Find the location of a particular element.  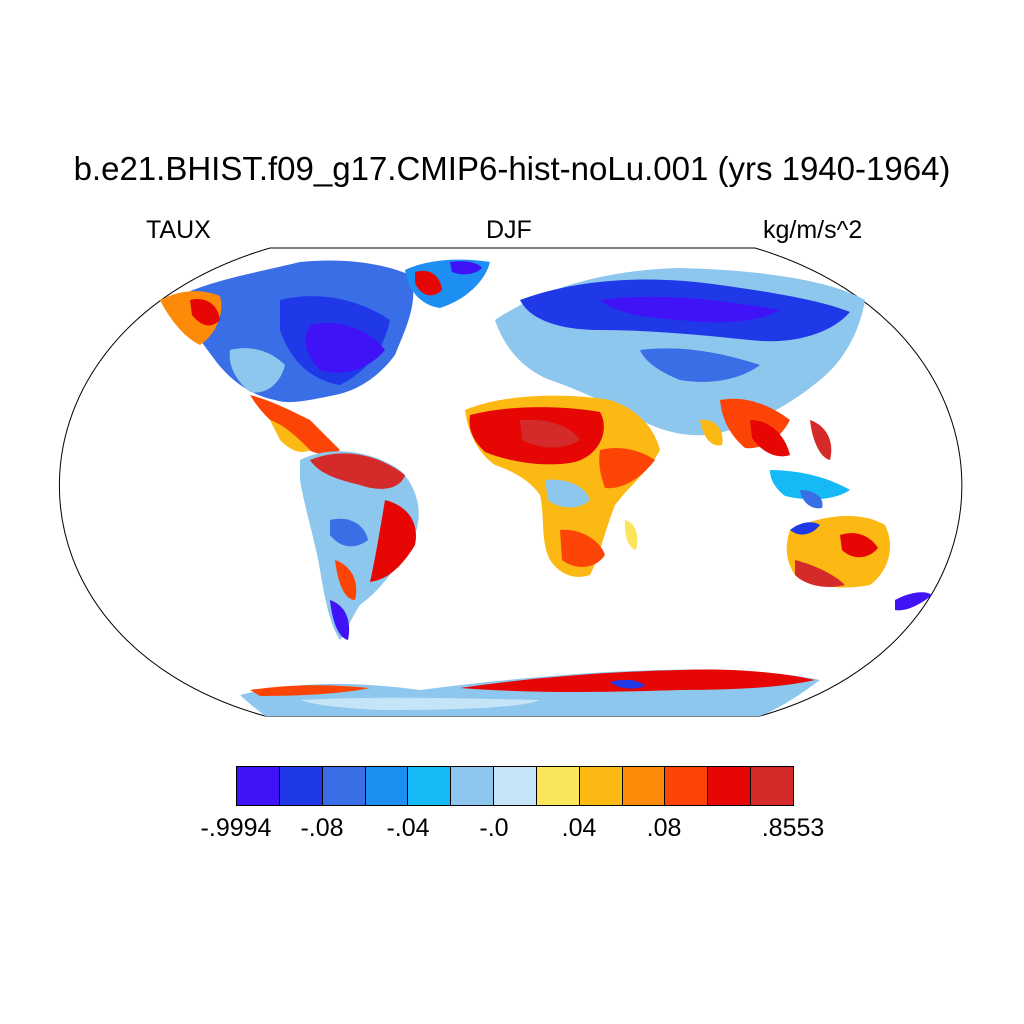

colorbar is located at coordinates (515, 786).